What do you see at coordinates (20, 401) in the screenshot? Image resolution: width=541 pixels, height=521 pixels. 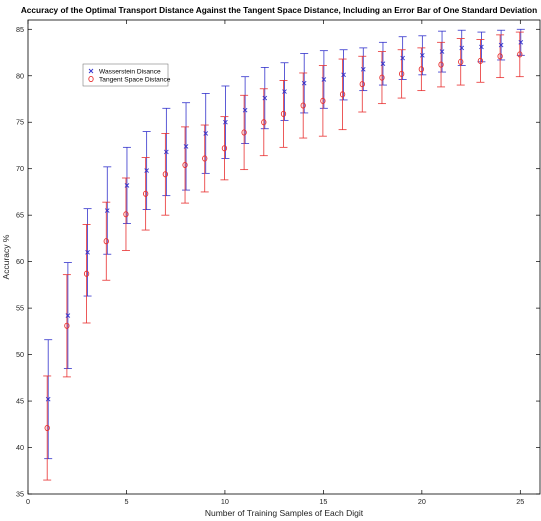 I see `y-tick-label: 45` at bounding box center [20, 401].